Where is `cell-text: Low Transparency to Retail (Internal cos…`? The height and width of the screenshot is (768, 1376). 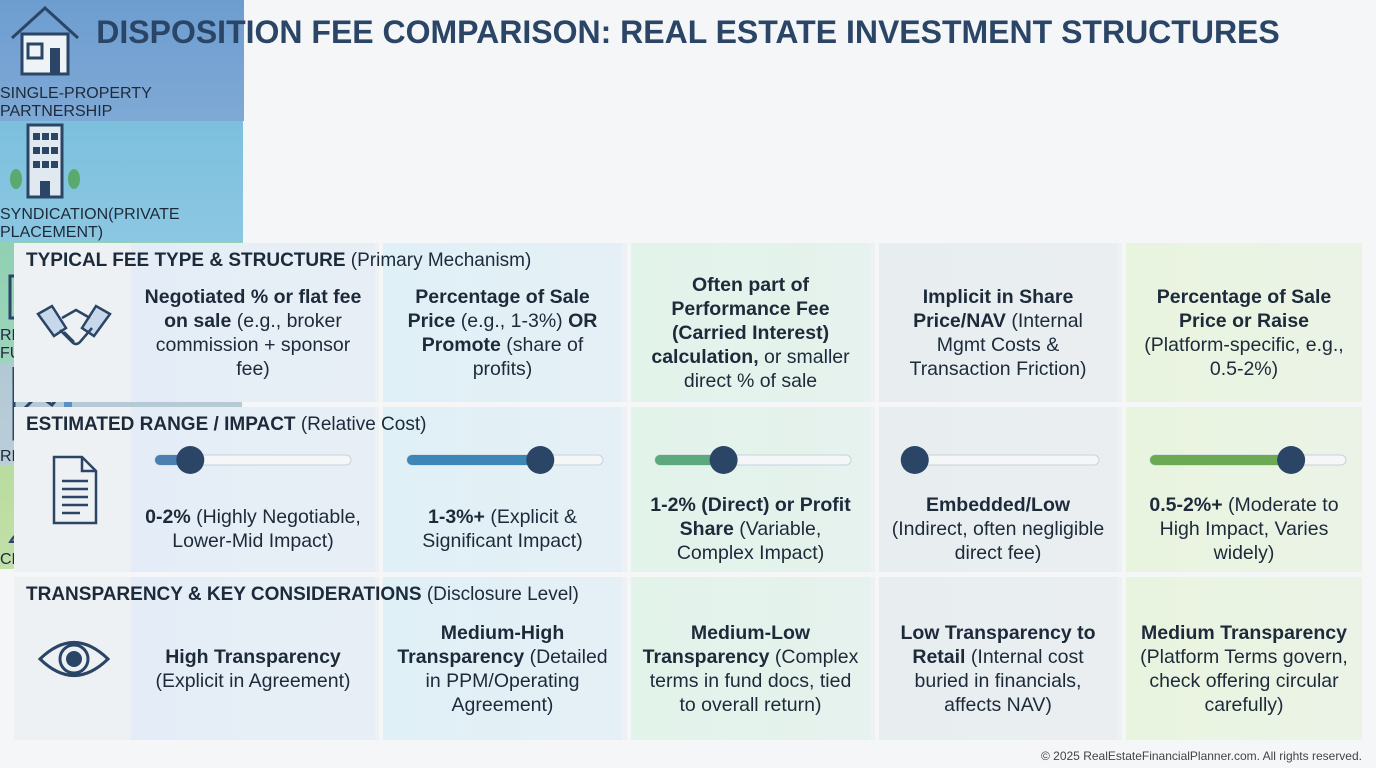
cell-text: Low Transparency to Retail (Internal cos… is located at coordinates (998, 669).